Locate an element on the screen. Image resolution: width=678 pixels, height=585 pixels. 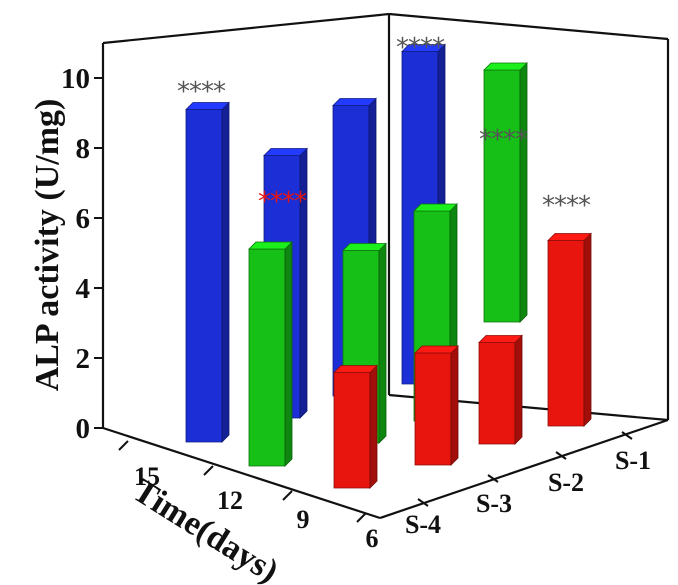
y-tick-label: 4 is located at coordinates (83, 289).